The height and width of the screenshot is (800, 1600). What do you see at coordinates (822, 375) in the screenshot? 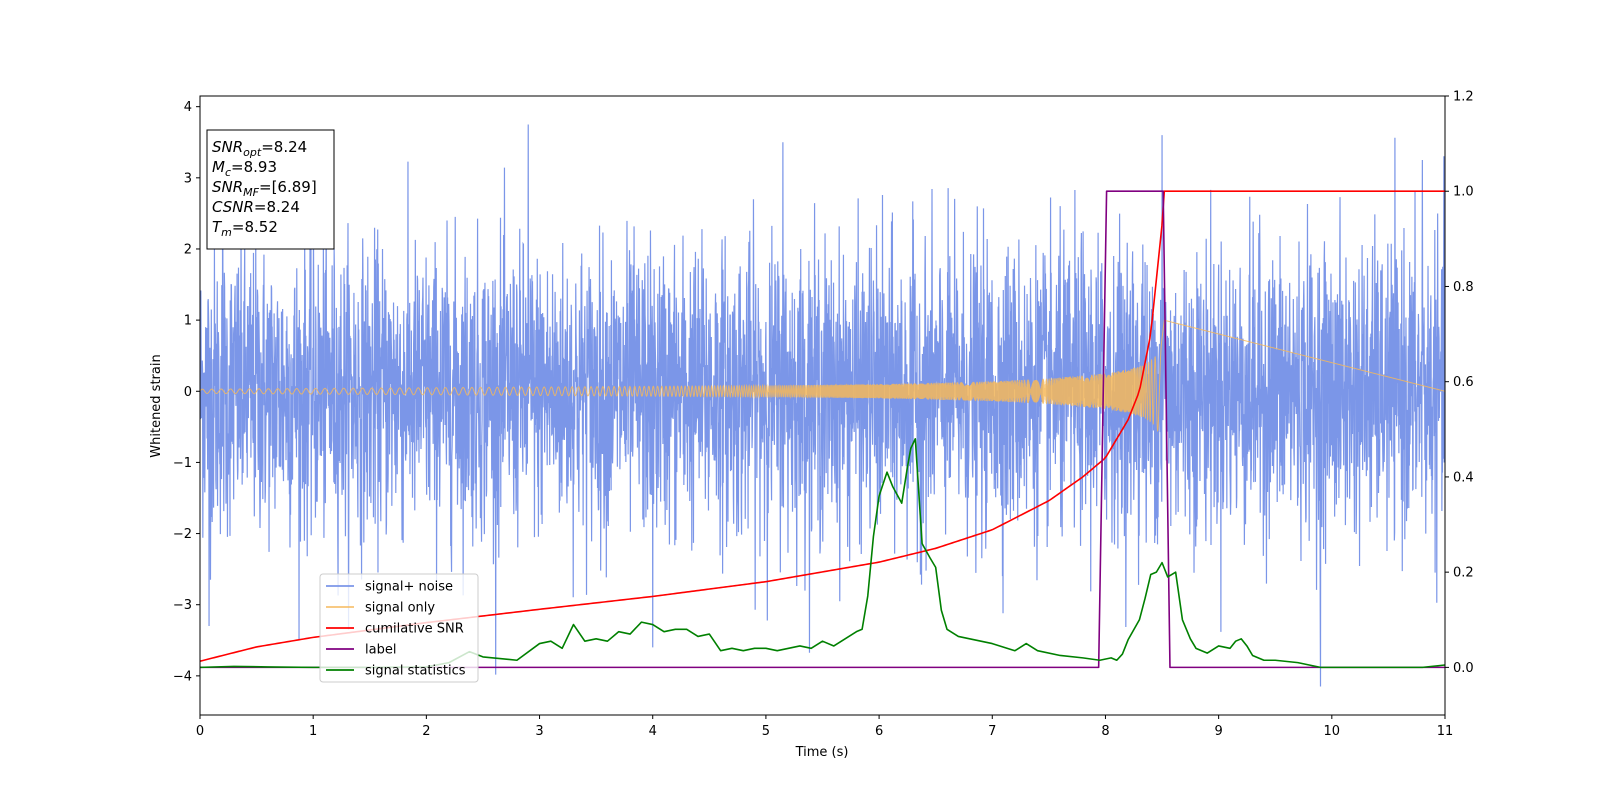
I see `series-signal-only` at bounding box center [822, 375].